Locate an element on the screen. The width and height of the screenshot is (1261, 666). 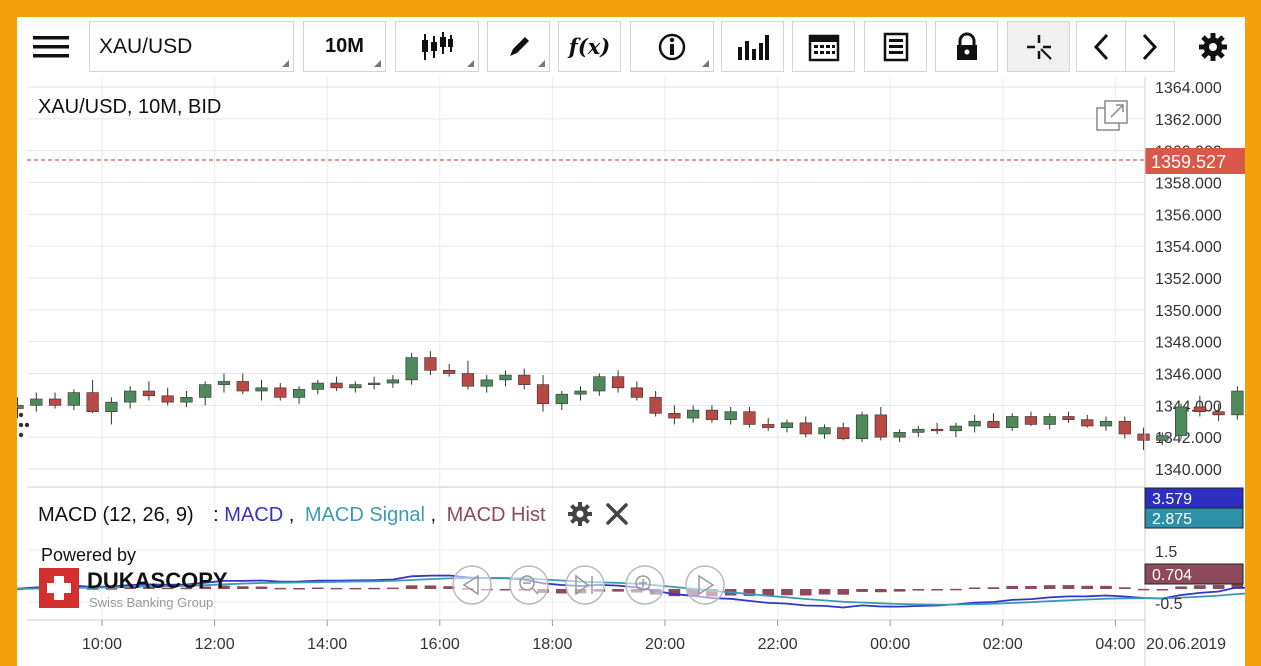
time-tick-label: 18:00 is located at coordinates (552, 644).